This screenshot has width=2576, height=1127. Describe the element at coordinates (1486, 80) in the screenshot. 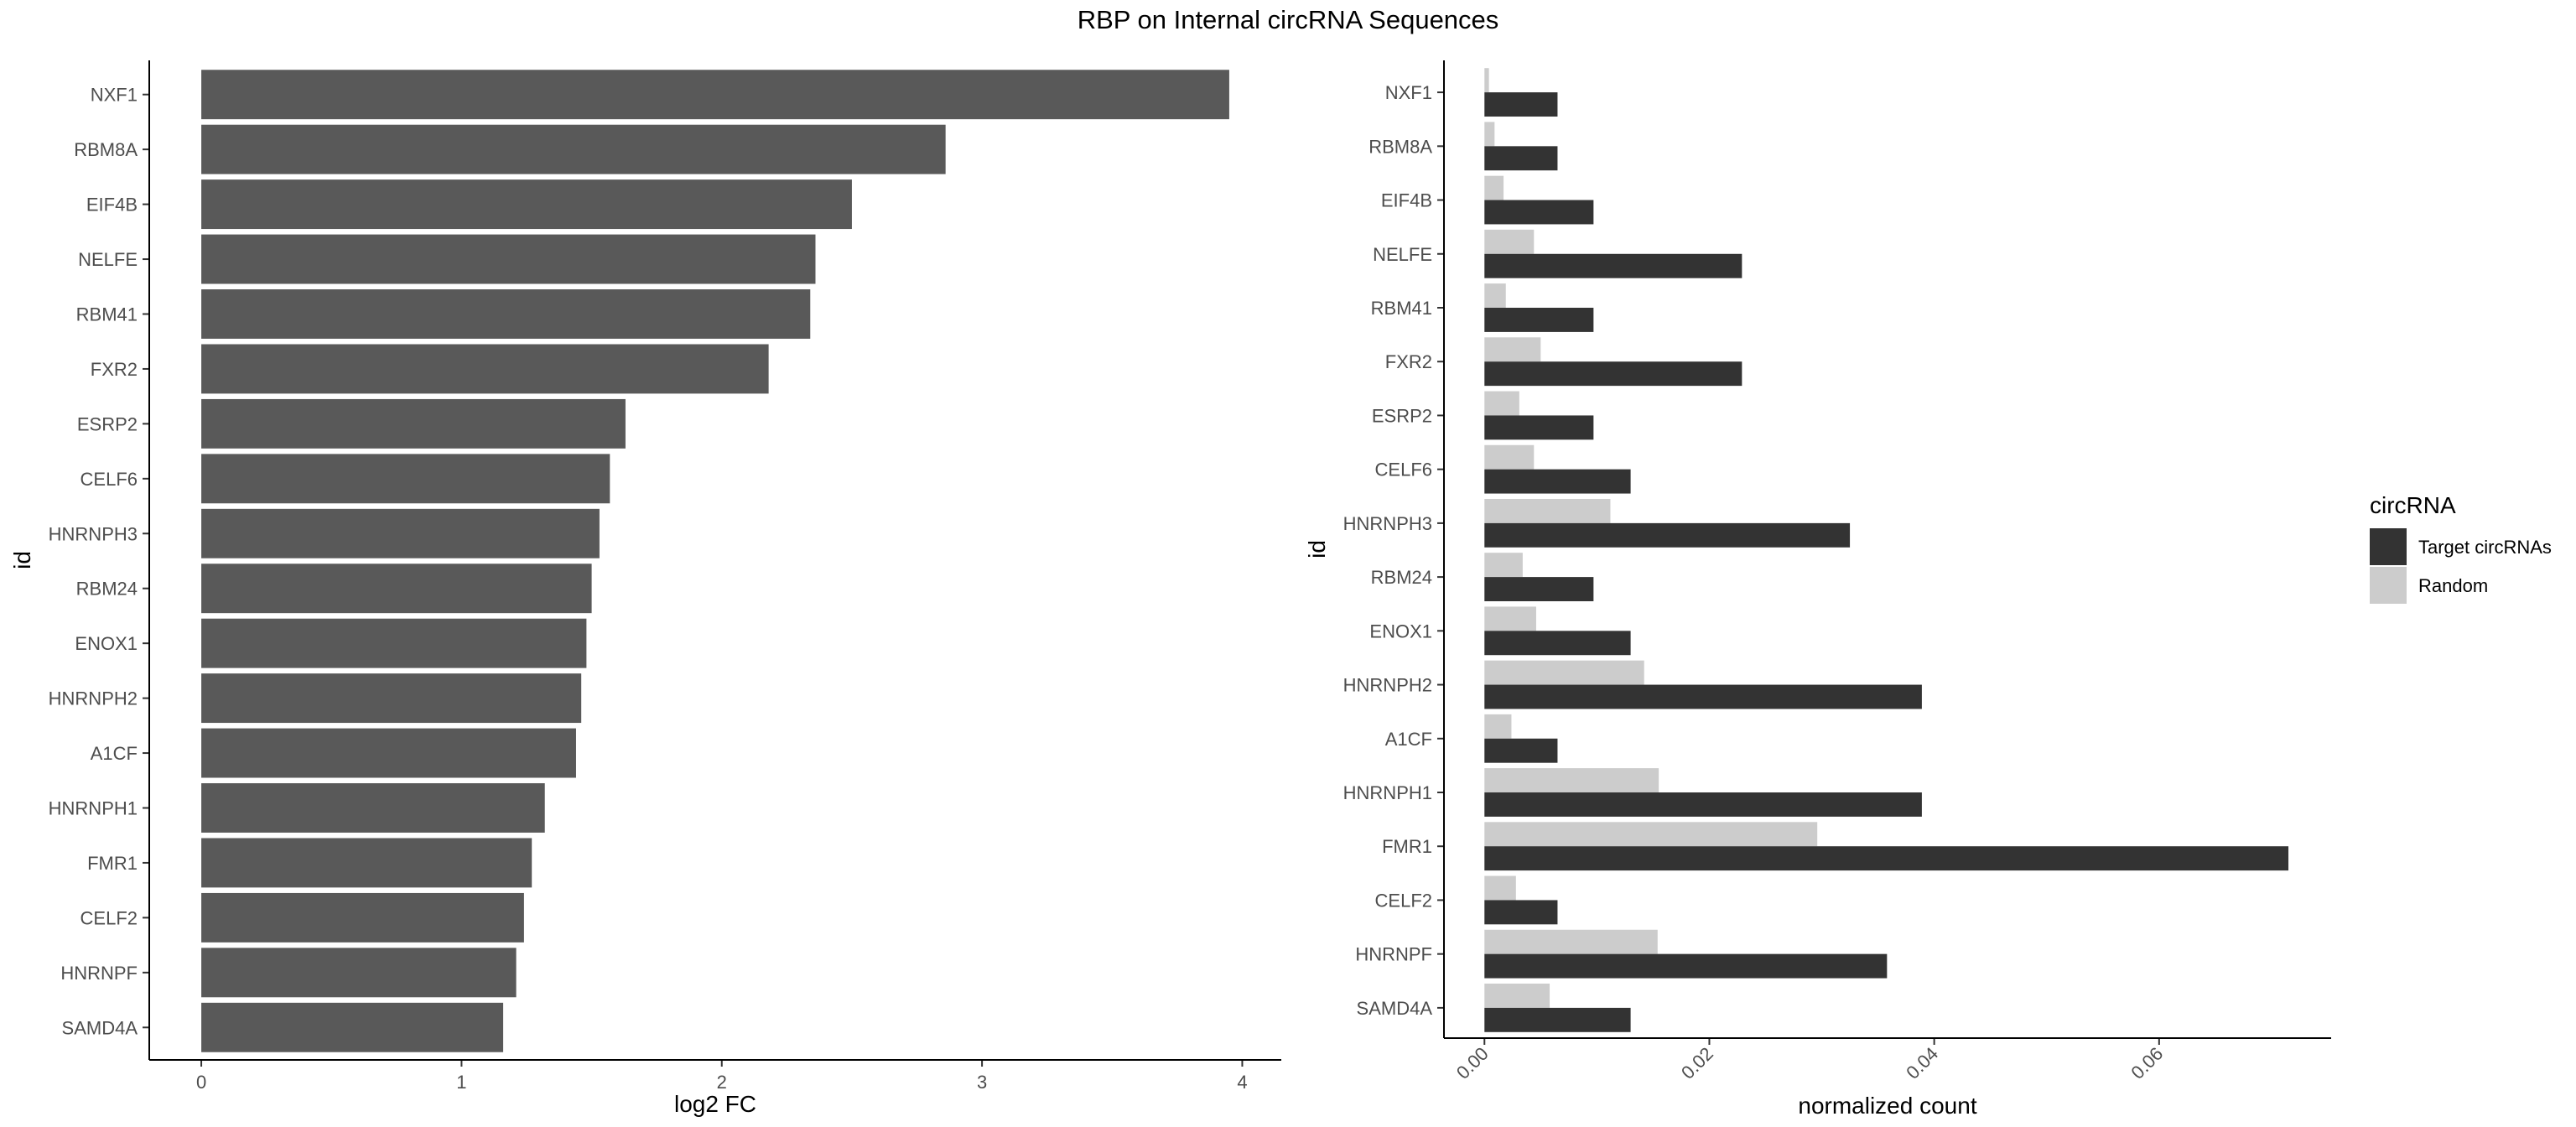

I see `bar-random-nxf1` at that location.